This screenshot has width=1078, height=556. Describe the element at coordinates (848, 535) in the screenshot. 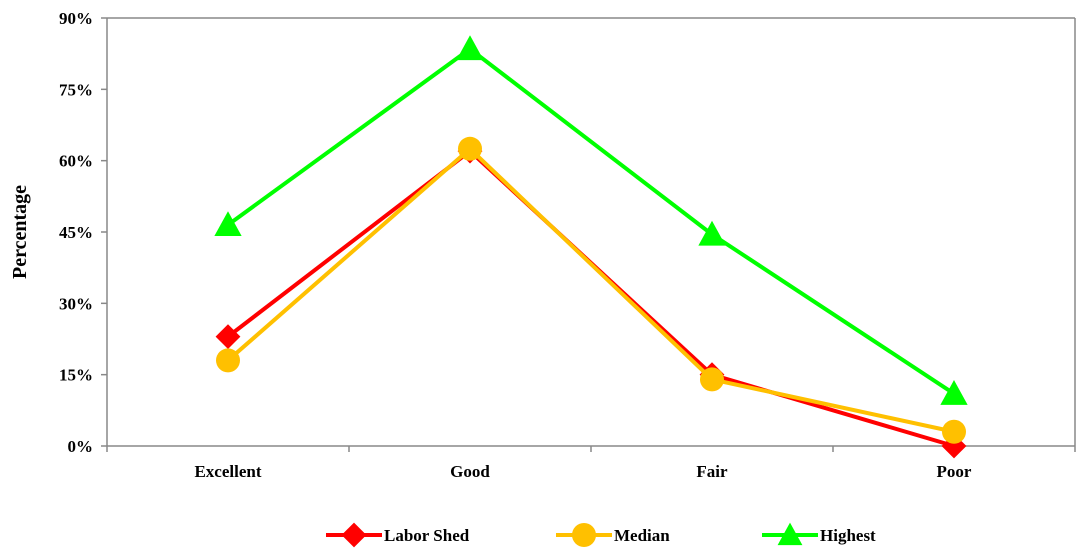

I see `legend-label: Highest` at that location.